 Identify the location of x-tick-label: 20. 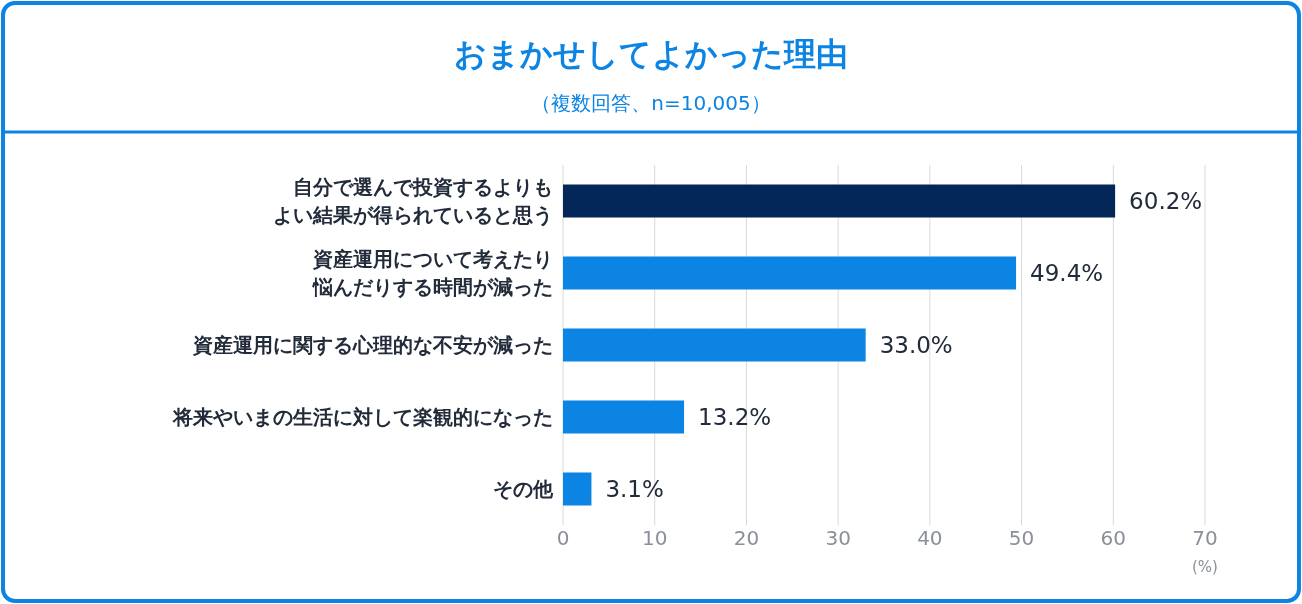
(746, 538).